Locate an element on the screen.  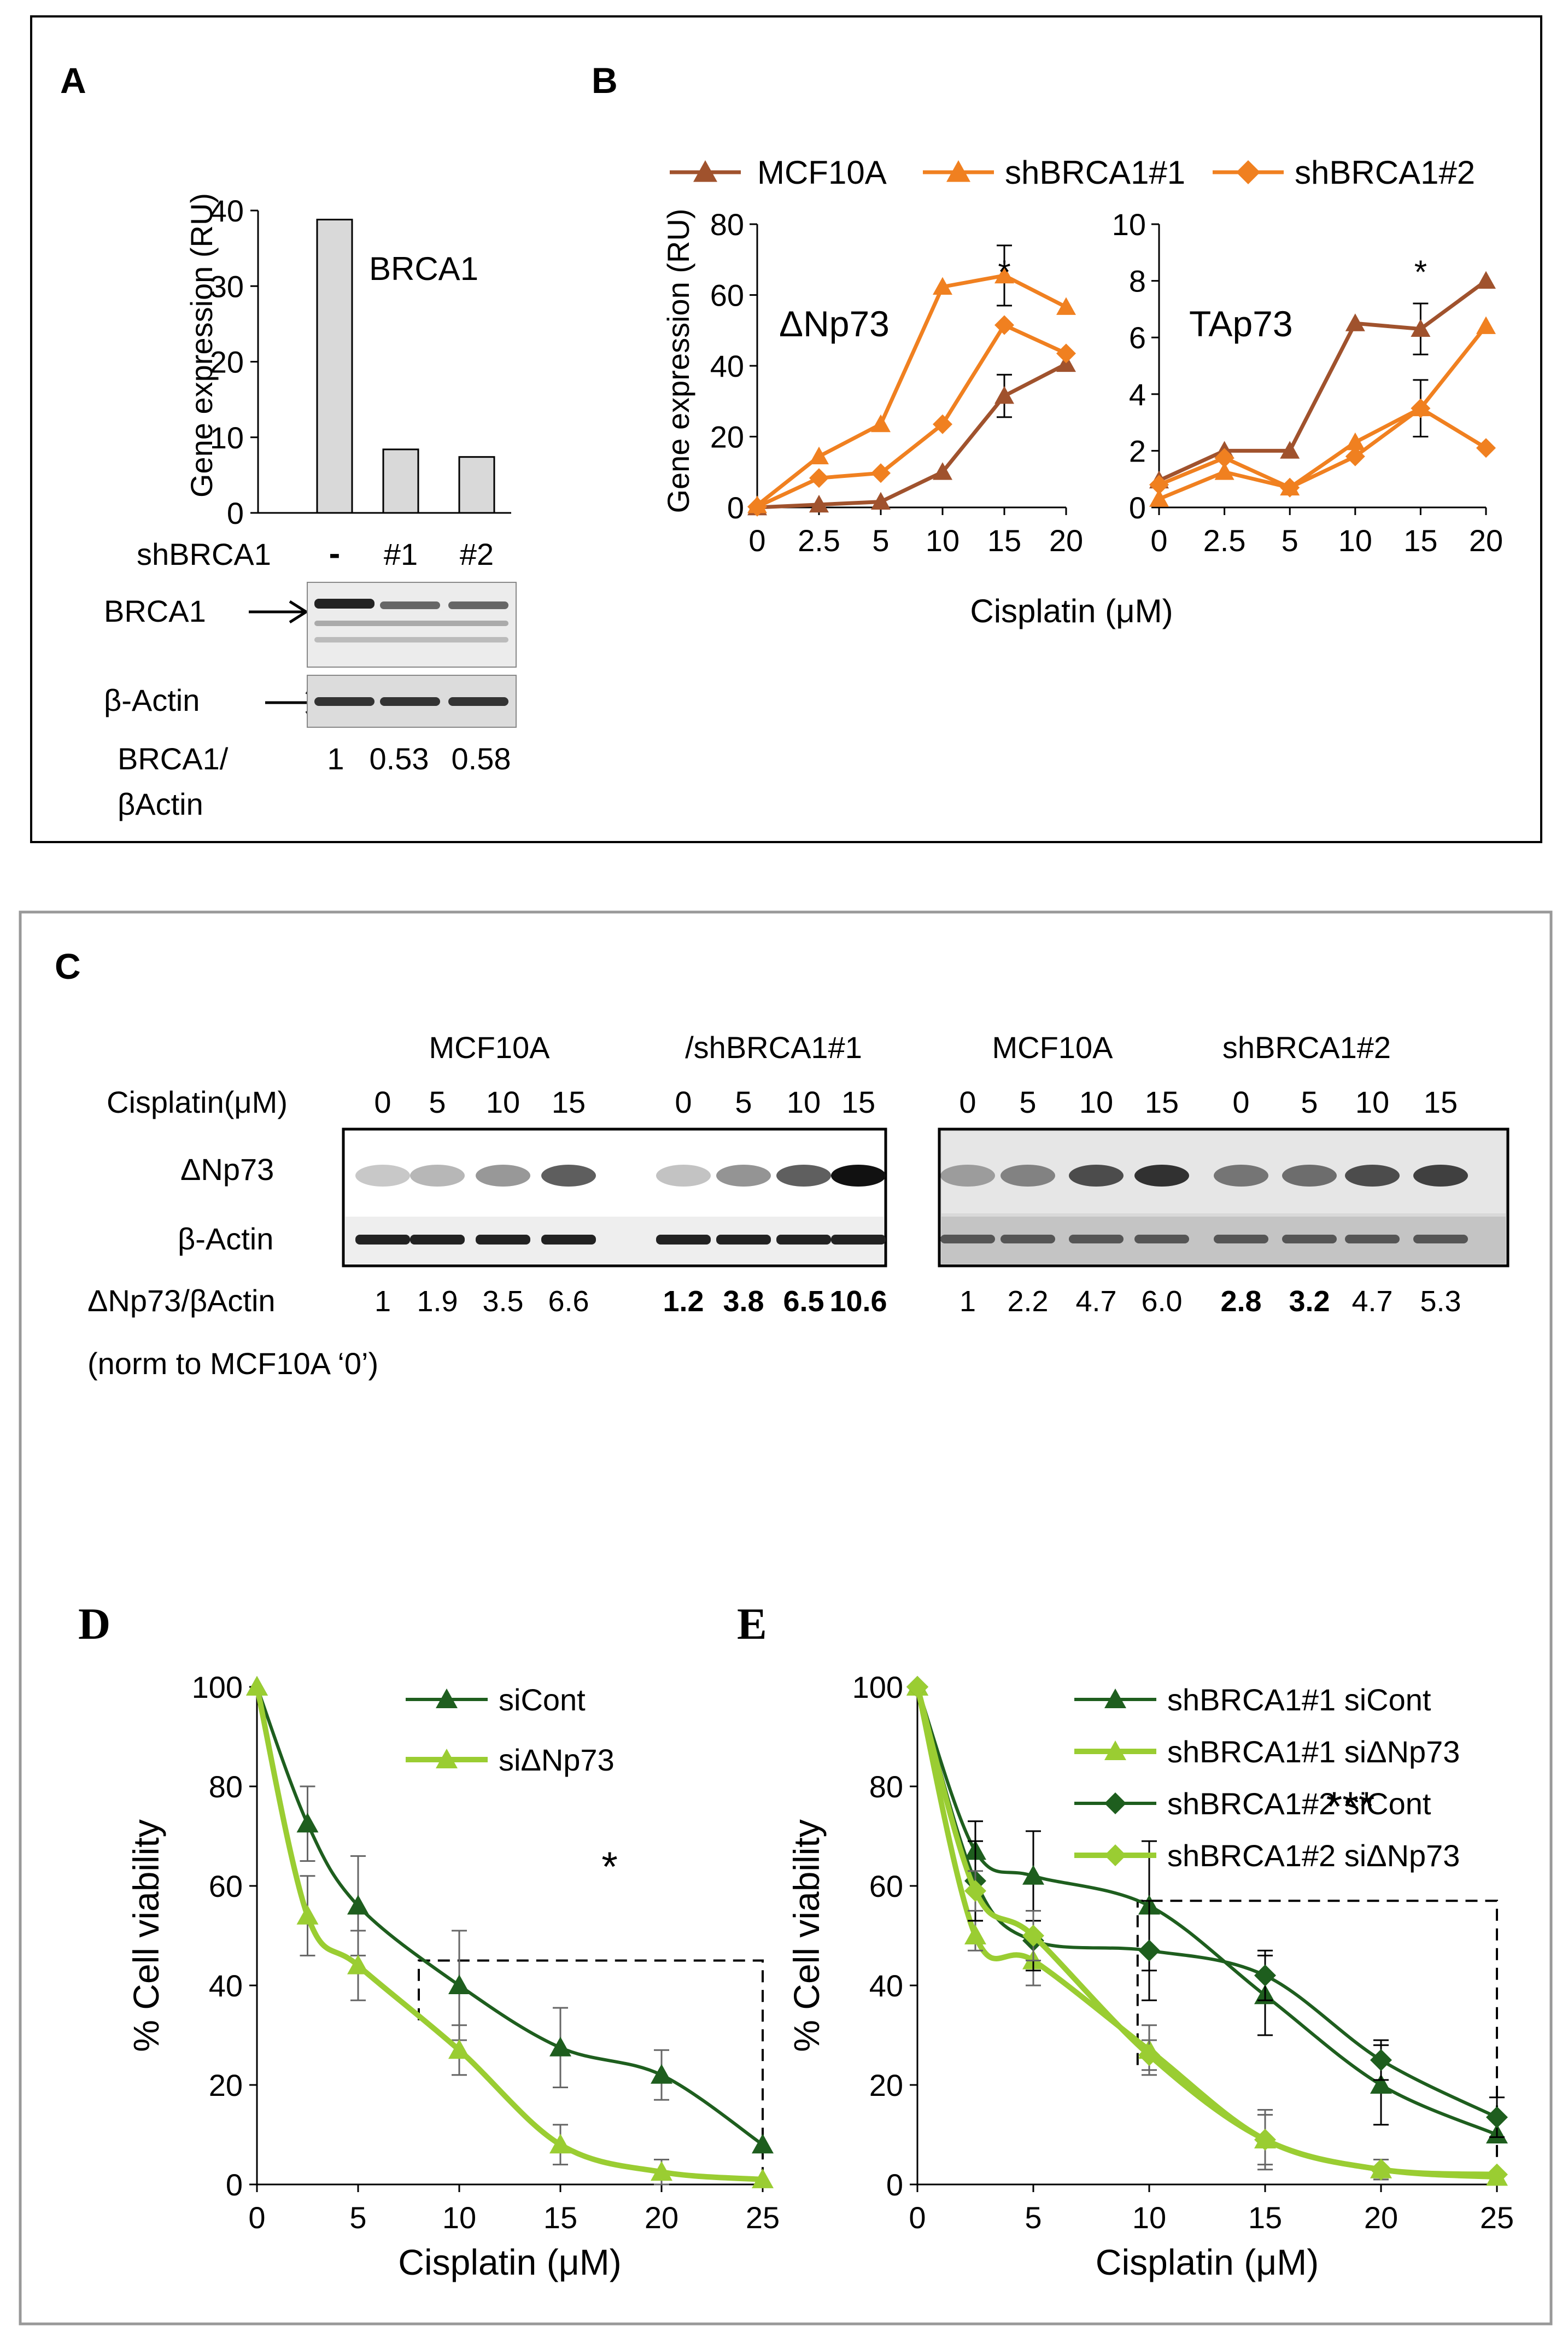
legend-label: shBRCA1#2 is located at coordinates (1385, 172).